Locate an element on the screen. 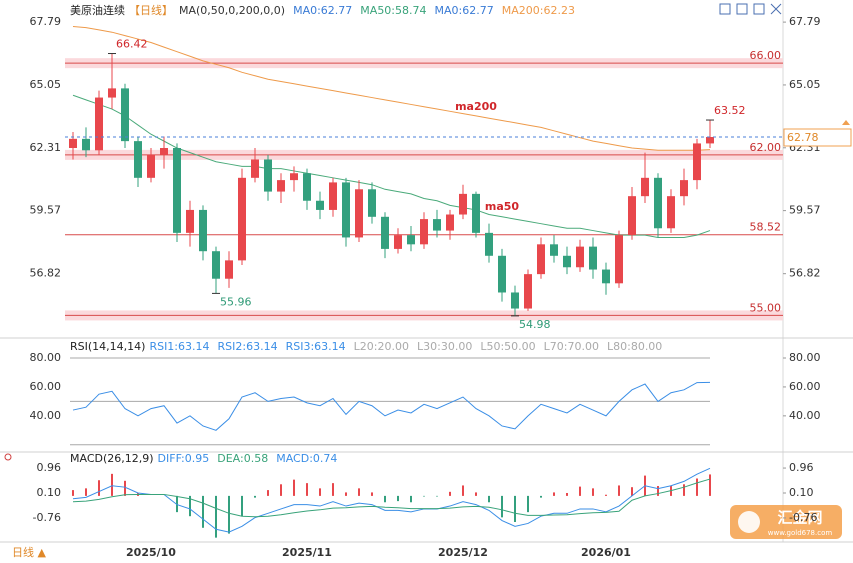 The height and width of the screenshot is (563, 853). watermark-box is located at coordinates (786, 522).